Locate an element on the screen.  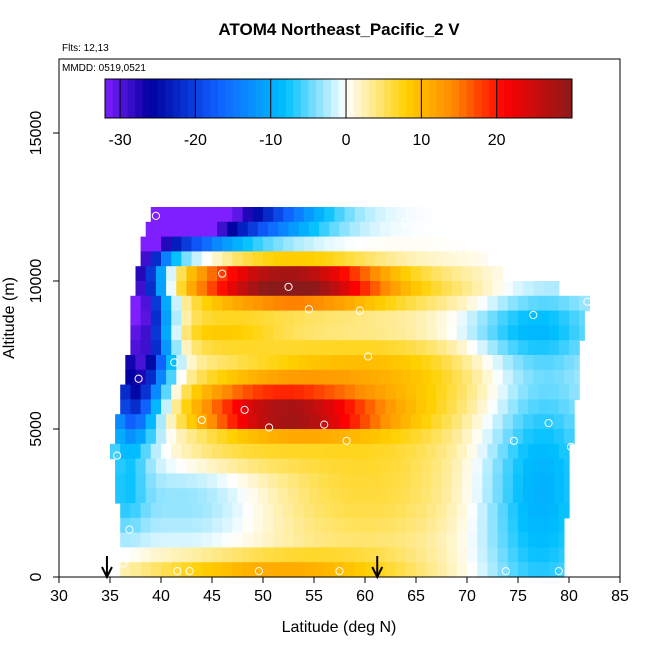
x-tick-label: 45 is located at coordinates (212, 596).